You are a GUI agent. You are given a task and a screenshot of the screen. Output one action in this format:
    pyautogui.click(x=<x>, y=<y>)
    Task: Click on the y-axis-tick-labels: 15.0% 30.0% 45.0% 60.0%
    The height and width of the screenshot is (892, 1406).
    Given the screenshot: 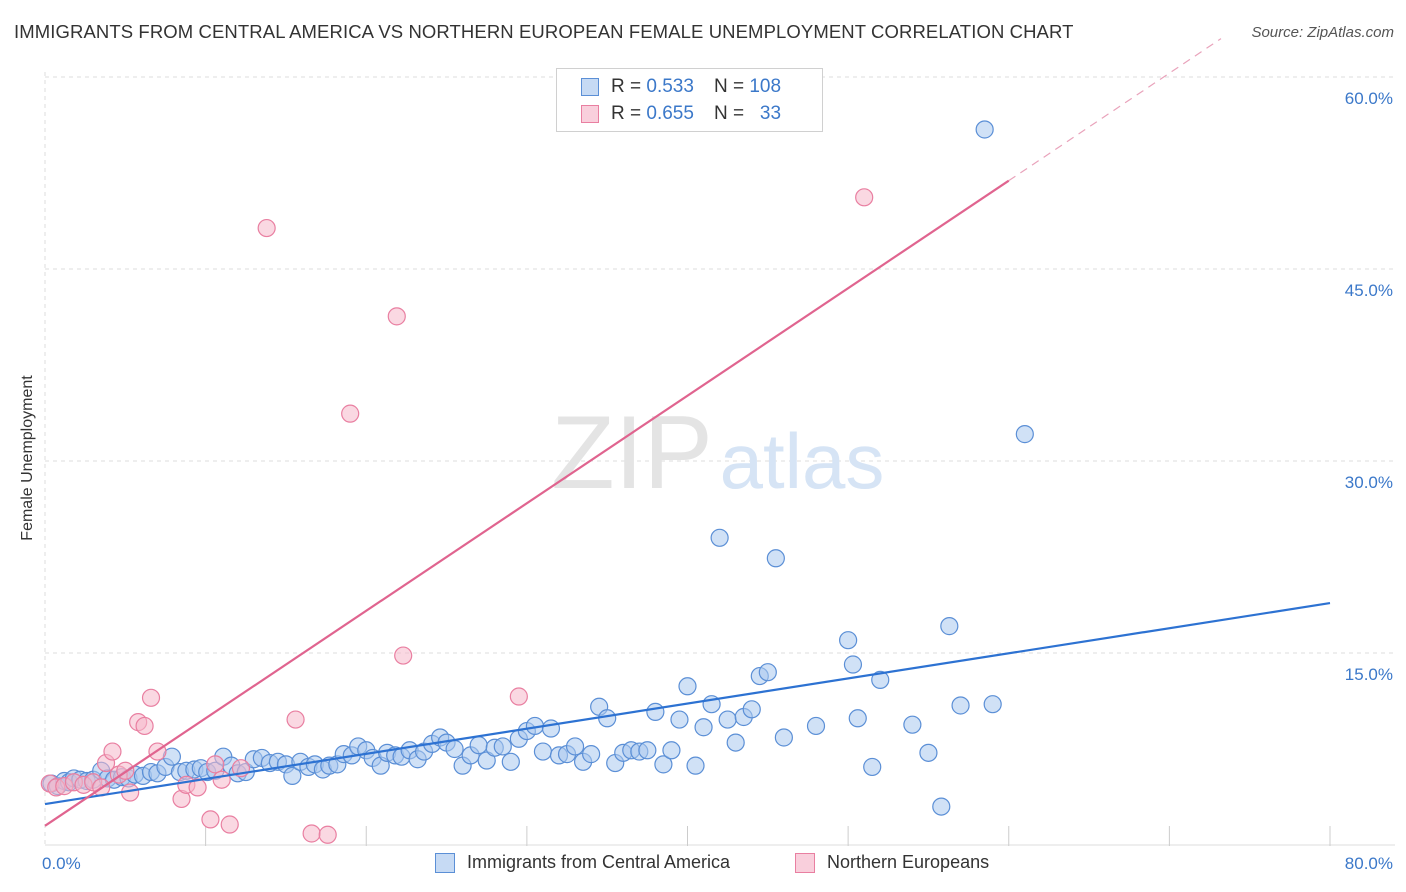 What is the action you would take?
    pyautogui.click(x=1369, y=386)
    